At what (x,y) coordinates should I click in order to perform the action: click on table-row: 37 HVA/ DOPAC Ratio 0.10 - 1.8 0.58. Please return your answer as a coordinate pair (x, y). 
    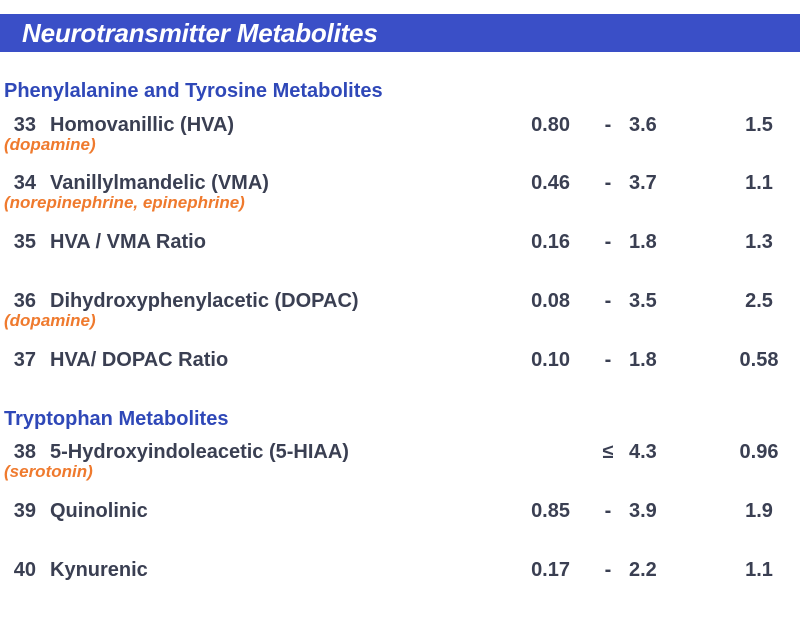
    Looking at the image, I should click on (400, 373).